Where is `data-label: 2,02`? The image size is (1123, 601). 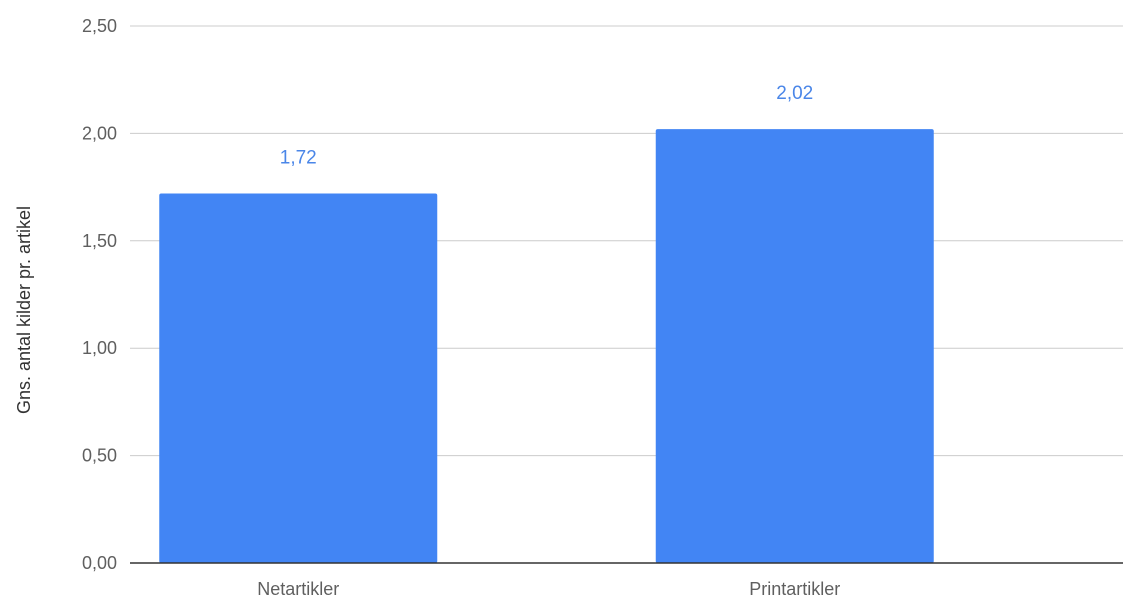 data-label: 2,02 is located at coordinates (794, 93).